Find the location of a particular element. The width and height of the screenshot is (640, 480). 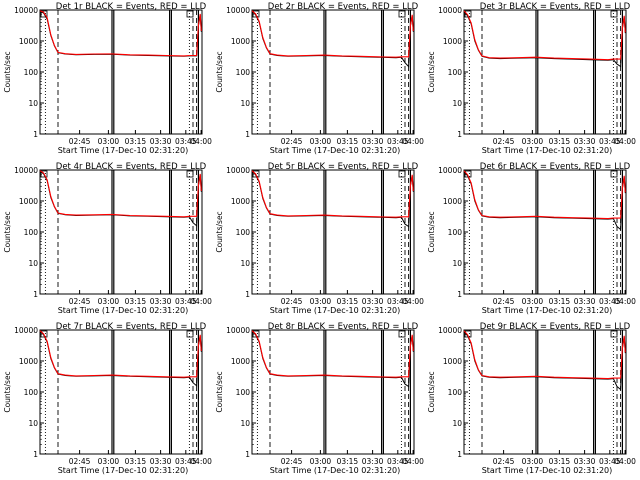

panel-title: Det 3r BLACK = Events, RED = LLD is located at coordinates (555, 7).